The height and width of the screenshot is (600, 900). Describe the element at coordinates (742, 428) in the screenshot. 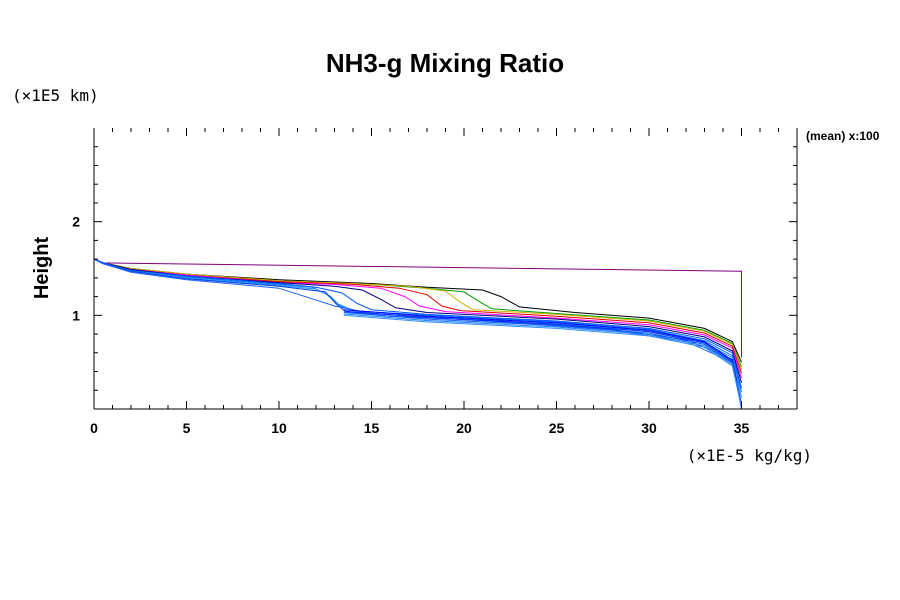

I see `x-tick-label: 35` at that location.